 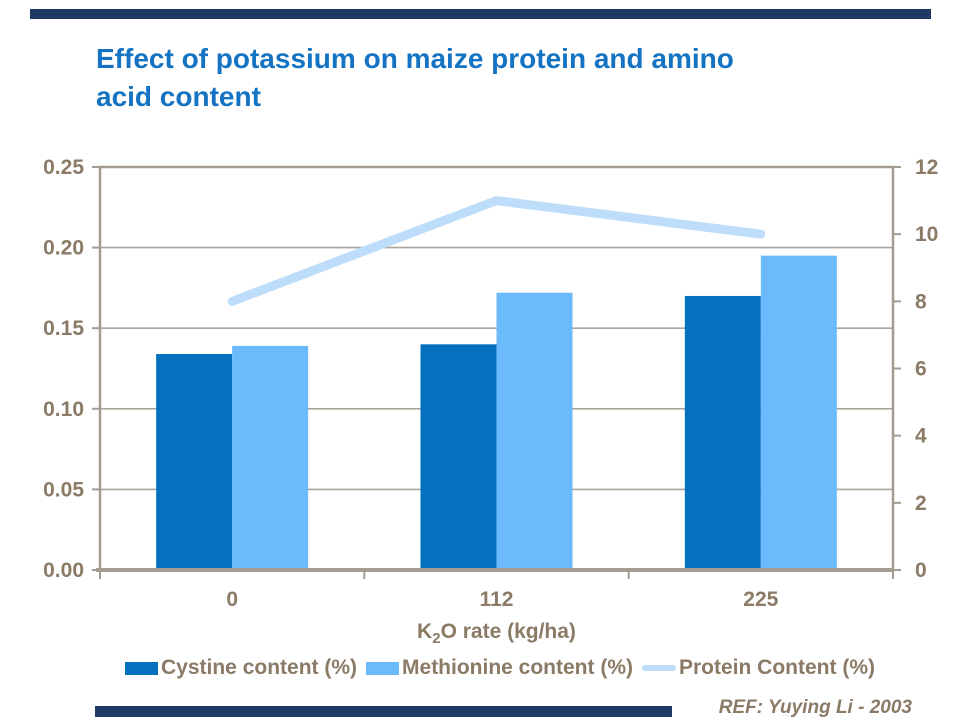 I want to click on right-axis-tick-label: 6, so click(x=921, y=369).